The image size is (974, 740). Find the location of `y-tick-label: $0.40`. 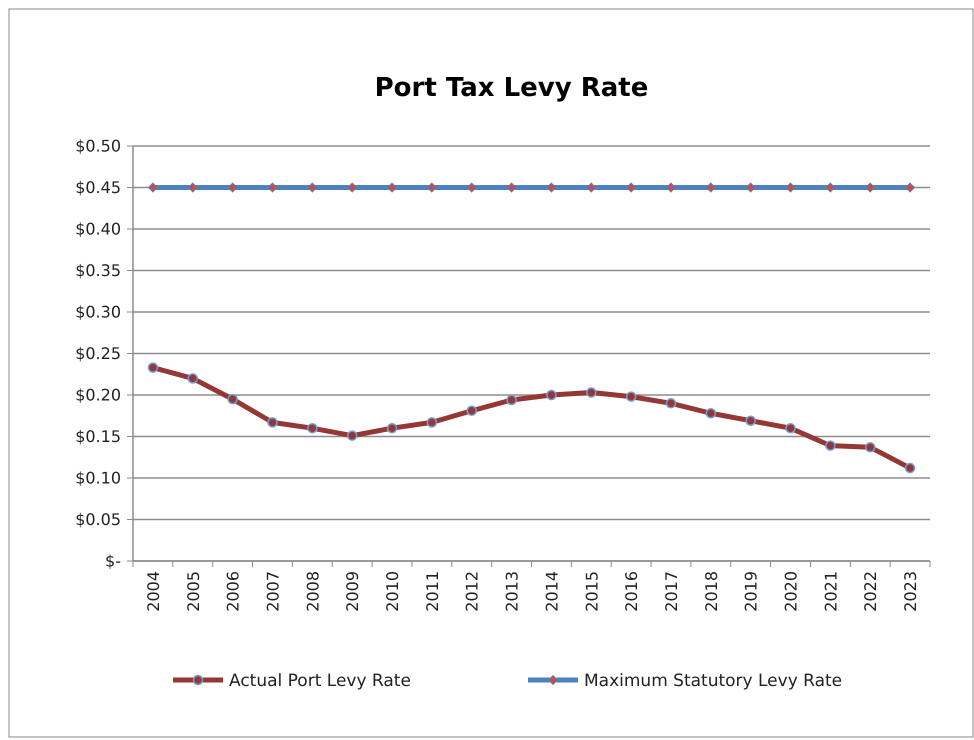

y-tick-label: $0.40 is located at coordinates (98, 229).